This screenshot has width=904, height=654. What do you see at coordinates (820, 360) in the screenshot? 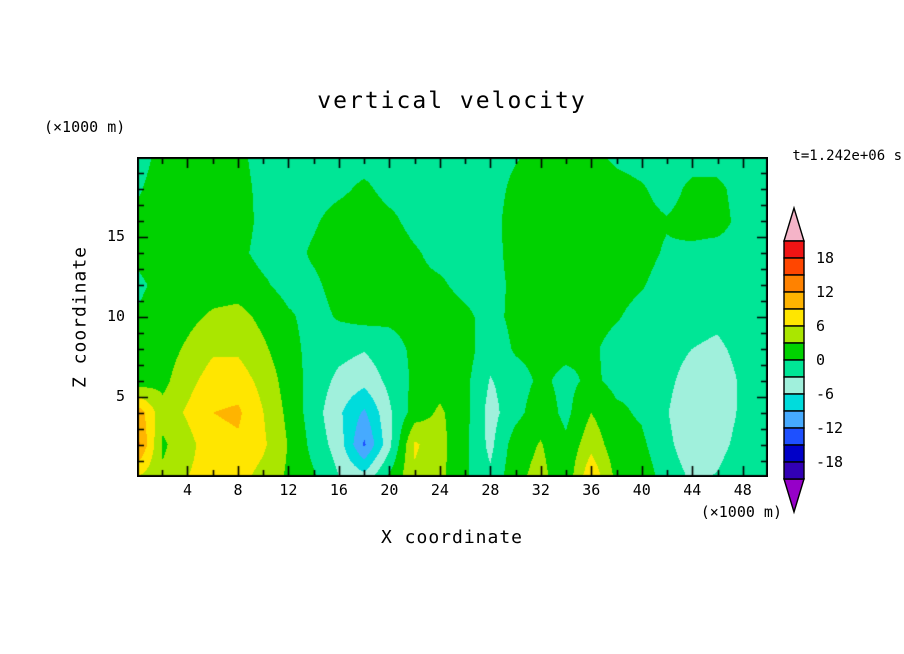
I see `colorbar-label: 0` at bounding box center [820, 360].